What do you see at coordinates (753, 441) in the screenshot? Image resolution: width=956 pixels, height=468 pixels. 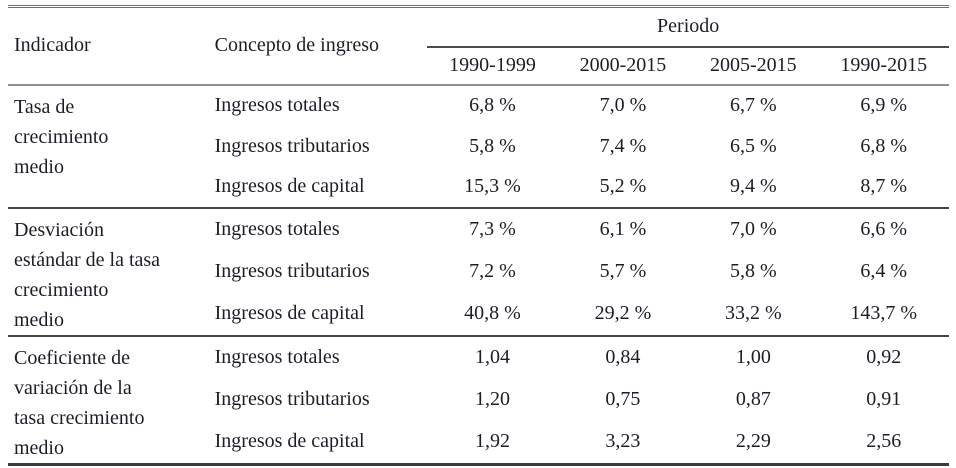 I see `value-cell: 2,29` at bounding box center [753, 441].